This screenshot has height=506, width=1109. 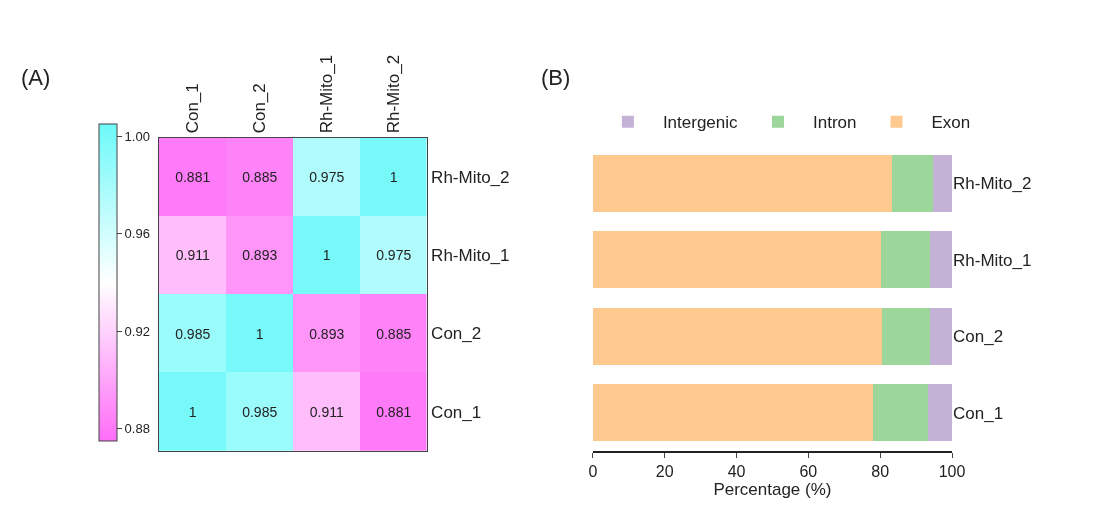 I want to click on color-bar-label: 0.96, so click(x=137, y=234).